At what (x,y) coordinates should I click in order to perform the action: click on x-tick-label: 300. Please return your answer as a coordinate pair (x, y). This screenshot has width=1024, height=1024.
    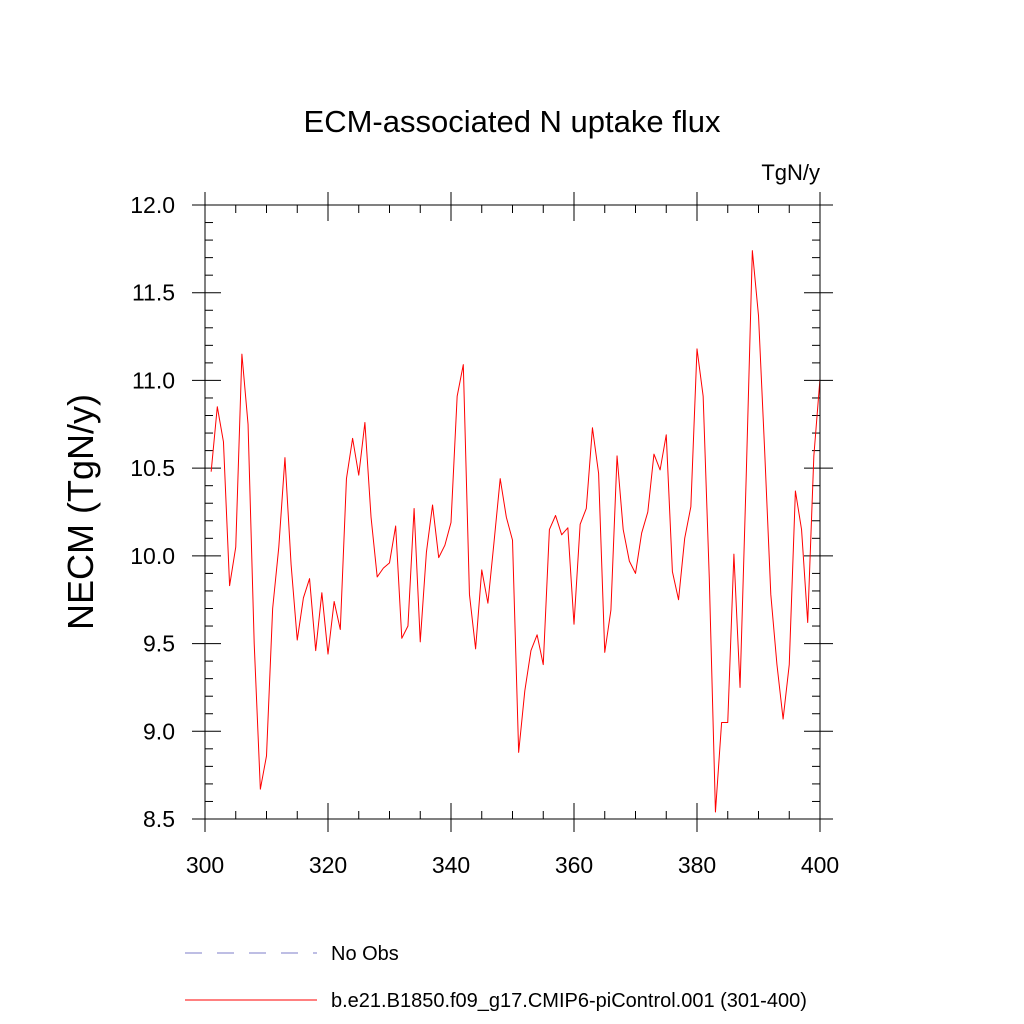
    Looking at the image, I should click on (205, 865).